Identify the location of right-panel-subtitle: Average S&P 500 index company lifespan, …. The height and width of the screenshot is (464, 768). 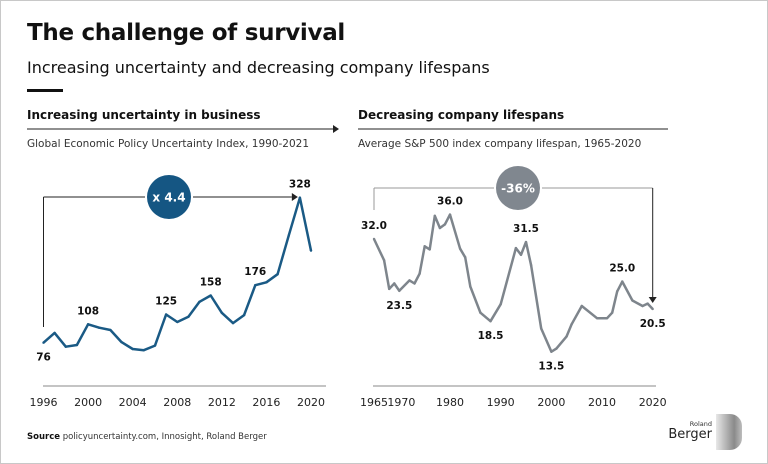
(500, 144).